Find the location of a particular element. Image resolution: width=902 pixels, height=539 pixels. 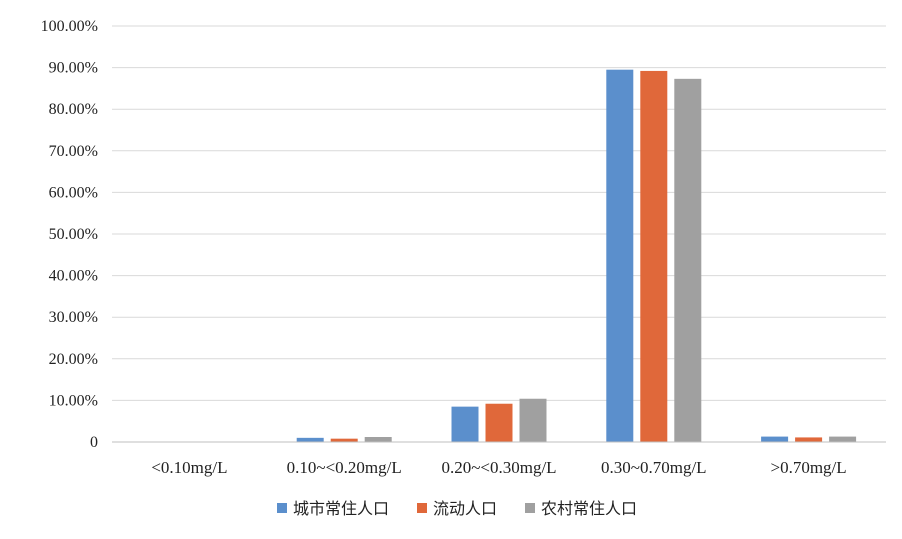

y-tick-label: 50.00% is located at coordinates (73, 234).